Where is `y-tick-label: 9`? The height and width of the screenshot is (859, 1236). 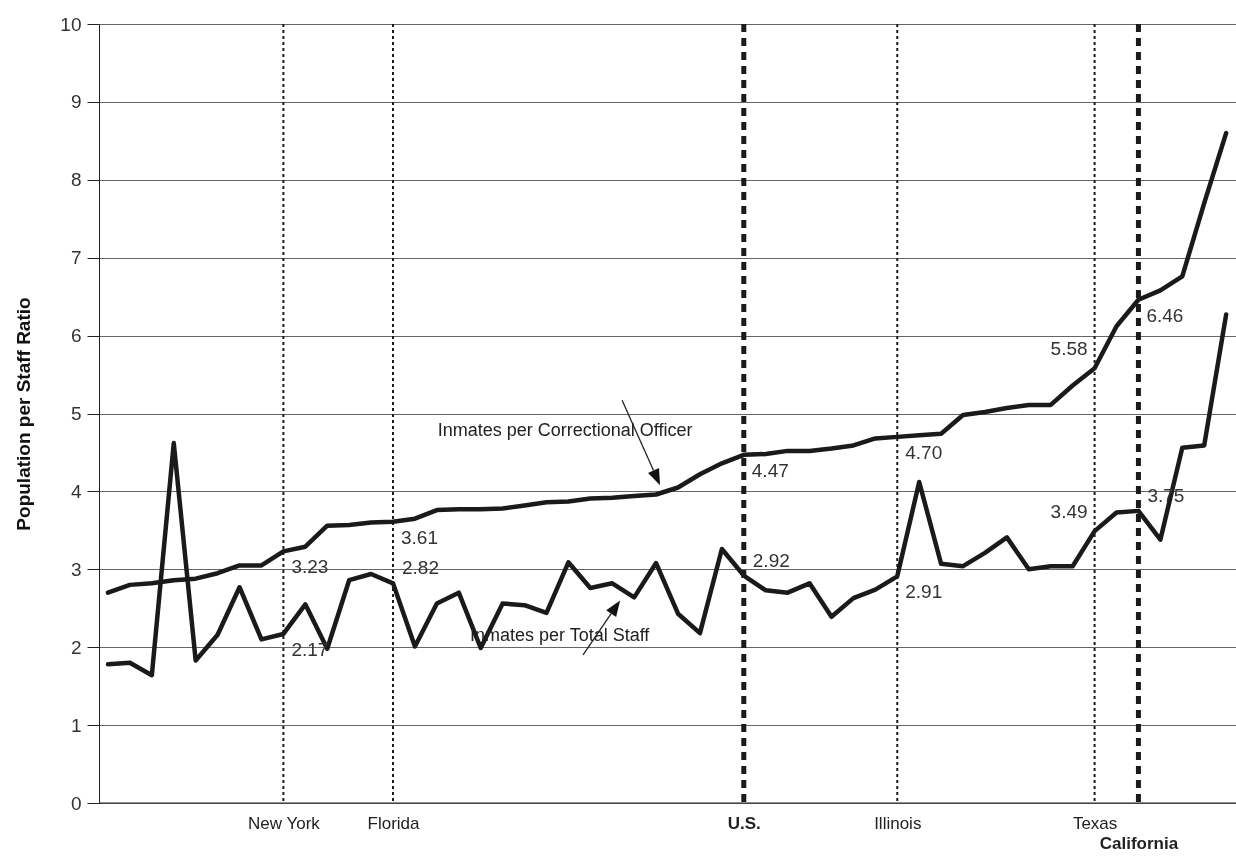
y-tick-label: 9 is located at coordinates (76, 102).